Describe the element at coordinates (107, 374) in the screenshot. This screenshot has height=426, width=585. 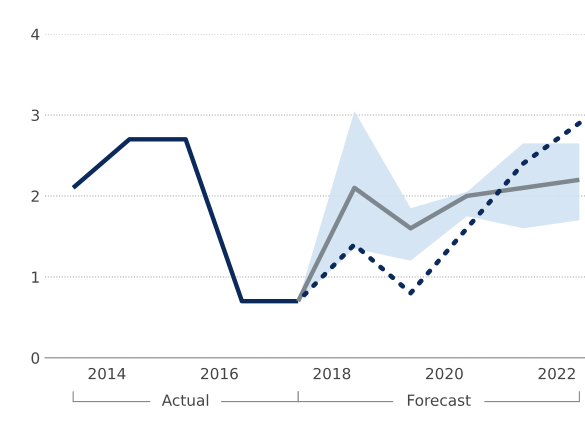
I see `x-tick-label: 2014` at that location.